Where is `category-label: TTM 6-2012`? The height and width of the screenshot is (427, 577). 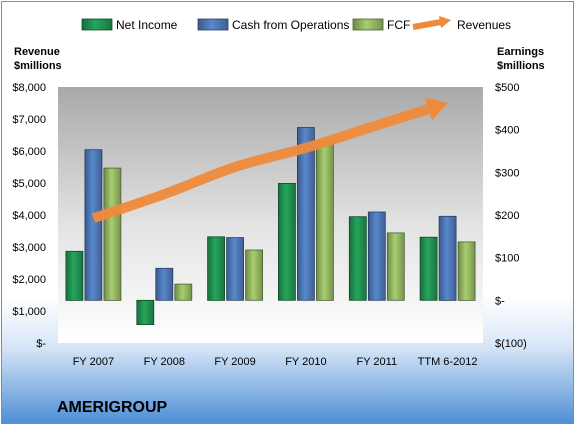 category-label: TTM 6-2012 is located at coordinates (448, 362).